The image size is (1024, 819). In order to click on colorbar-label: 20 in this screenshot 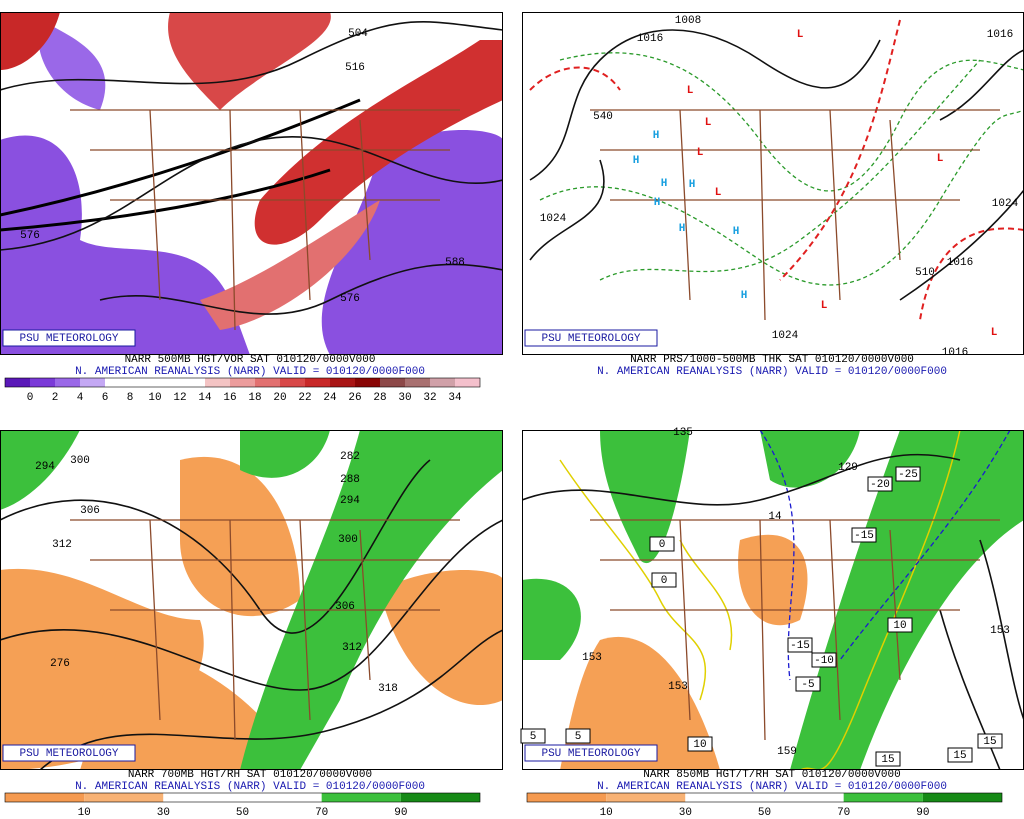, I will do `click(279, 398)`.